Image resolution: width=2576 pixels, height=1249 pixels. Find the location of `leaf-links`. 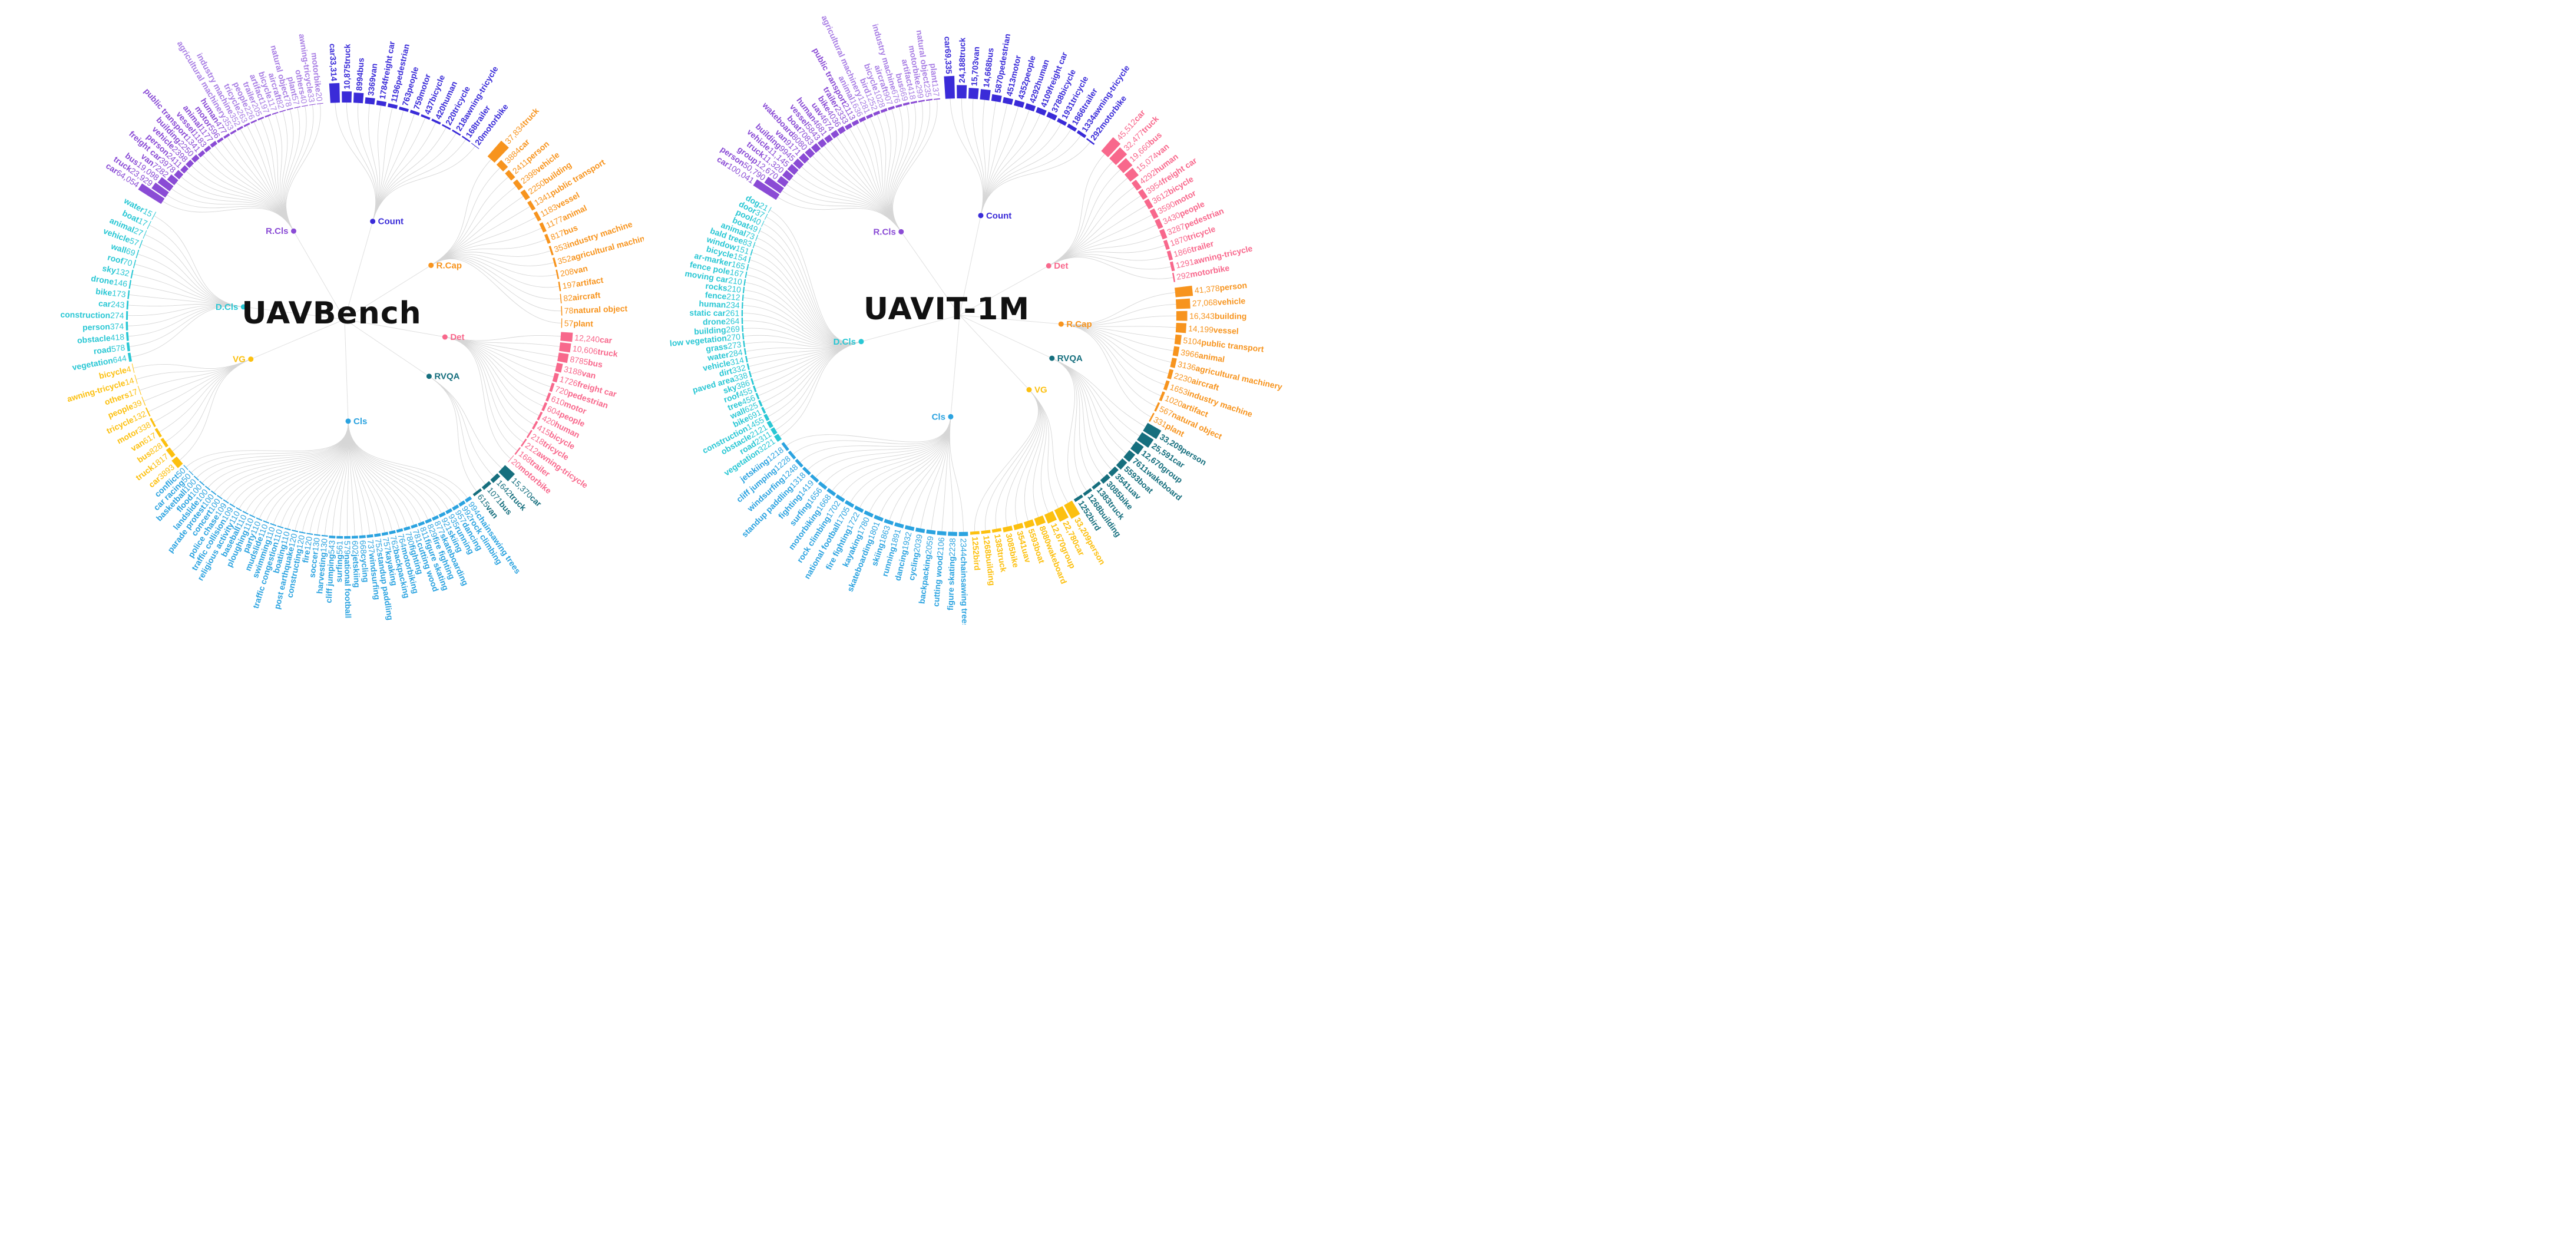

leaf-links is located at coordinates (344, 319).